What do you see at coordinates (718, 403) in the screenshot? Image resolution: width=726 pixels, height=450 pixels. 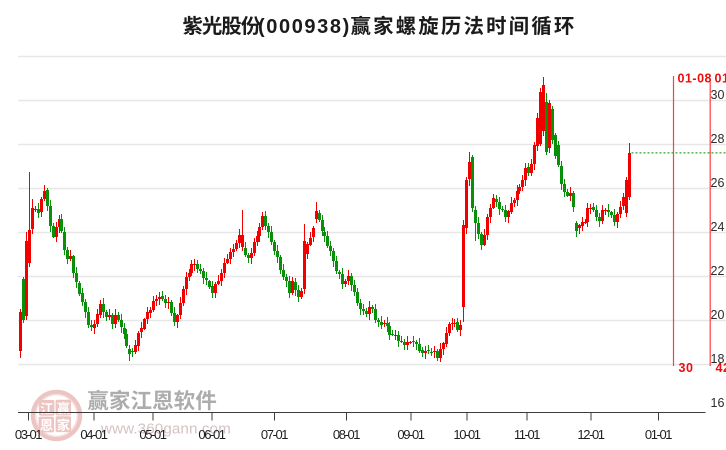 I see `svg-text: 16` at bounding box center [718, 403].